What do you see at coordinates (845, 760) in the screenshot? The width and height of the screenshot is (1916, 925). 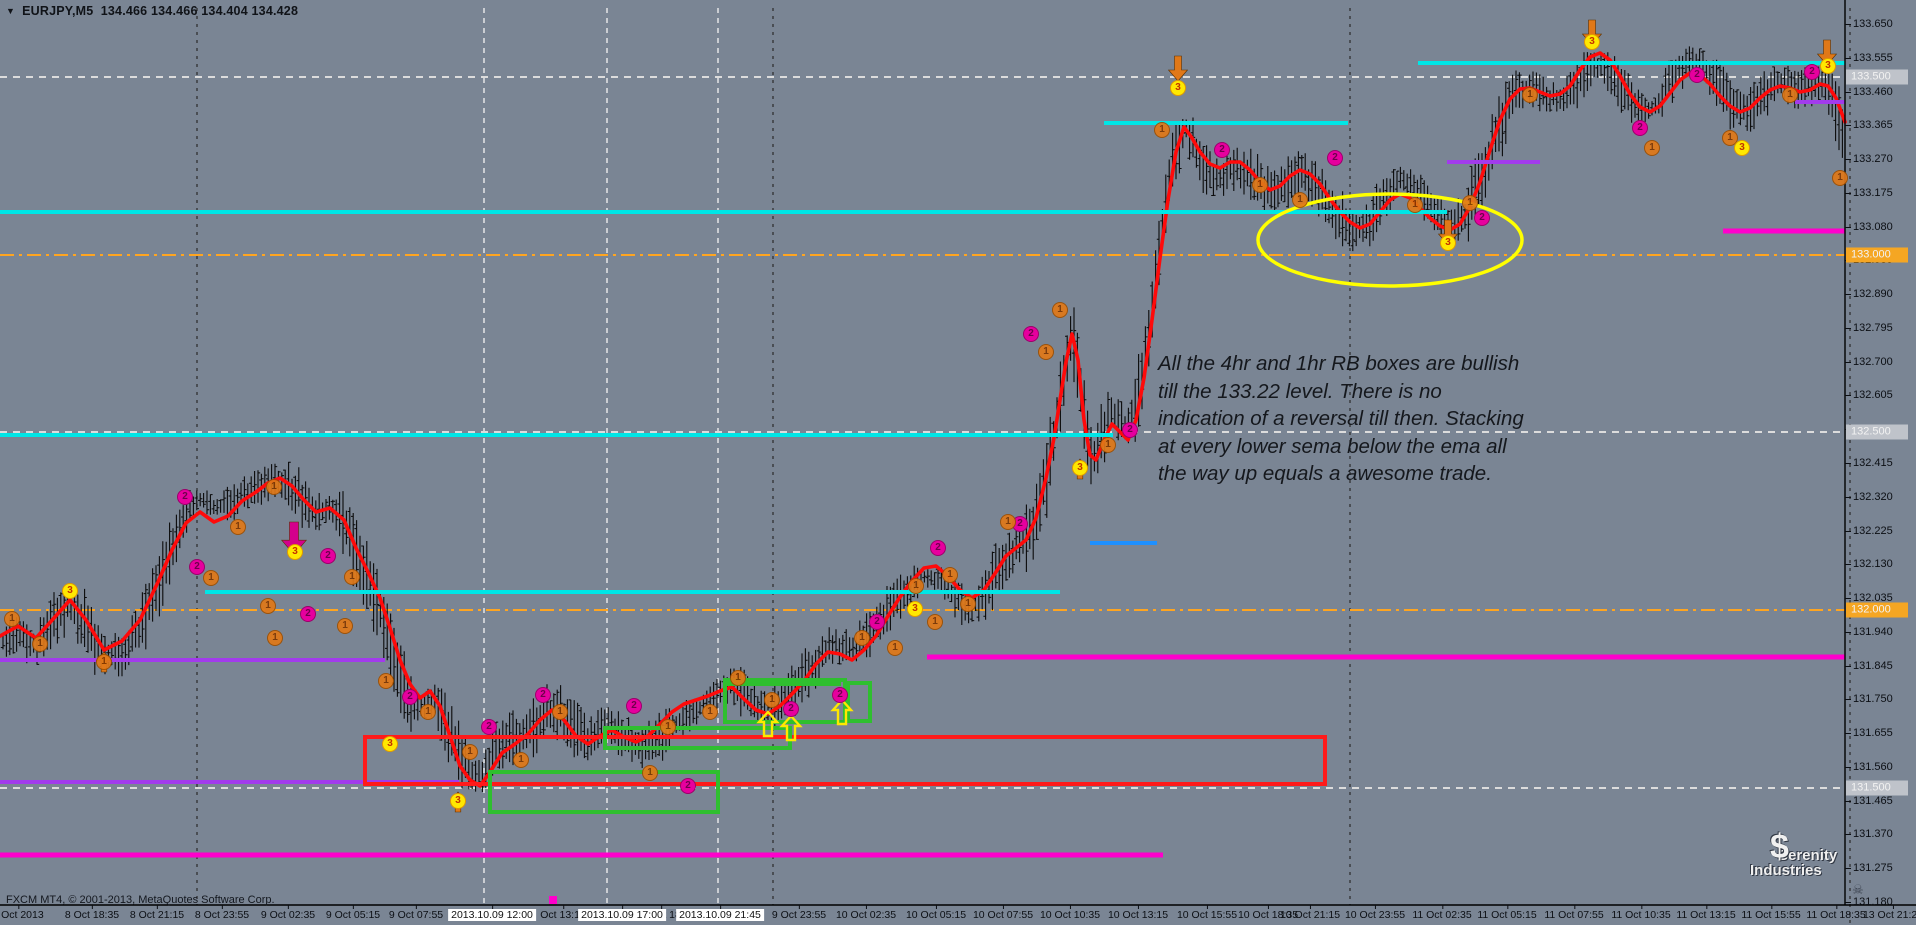 I see `rb-box-red` at bounding box center [845, 760].